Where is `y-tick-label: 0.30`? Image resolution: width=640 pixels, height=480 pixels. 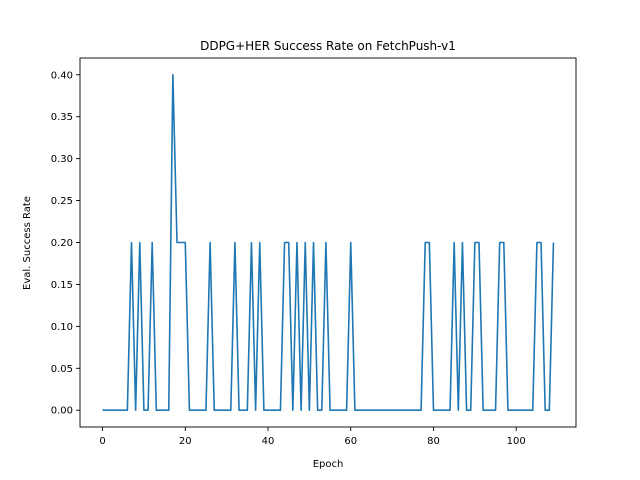 y-tick-label: 0.30 is located at coordinates (62, 159).